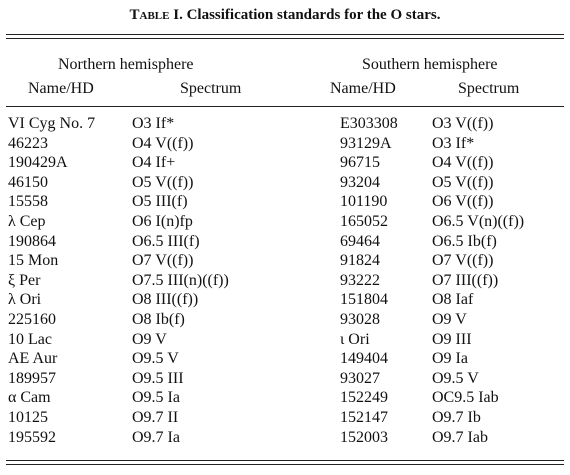 Image resolution: width=570 pixels, height=475 pixels. Describe the element at coordinates (360, 378) in the screenshot. I see `table-cell: 93027` at that location.